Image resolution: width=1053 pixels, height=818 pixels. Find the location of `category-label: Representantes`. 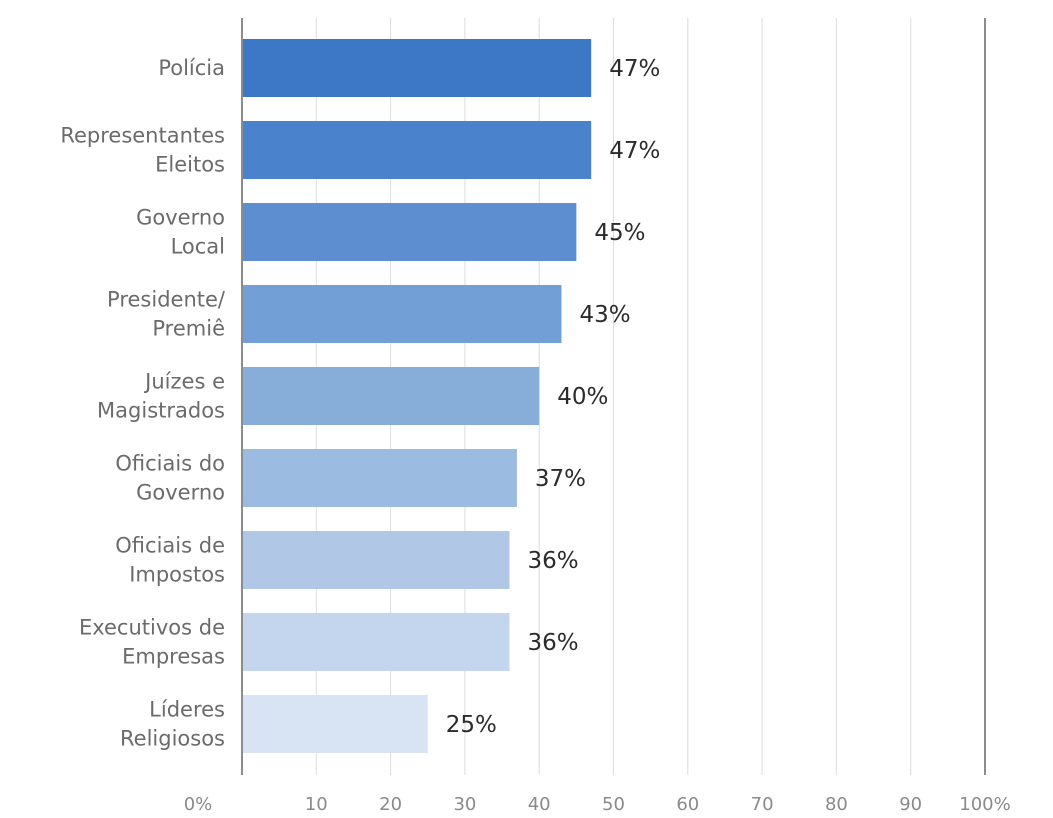

category-label: Representantes is located at coordinates (142, 136).